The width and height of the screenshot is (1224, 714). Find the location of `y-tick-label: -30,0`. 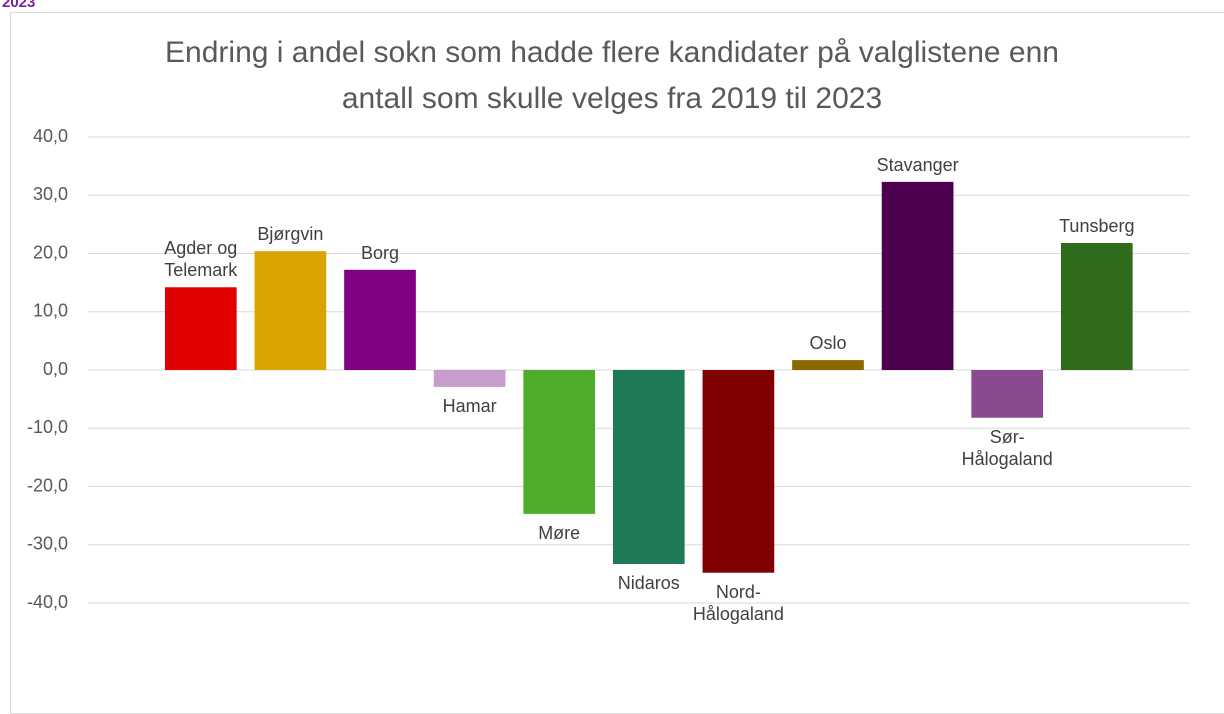

y-tick-label: -30,0 is located at coordinates (47, 544).